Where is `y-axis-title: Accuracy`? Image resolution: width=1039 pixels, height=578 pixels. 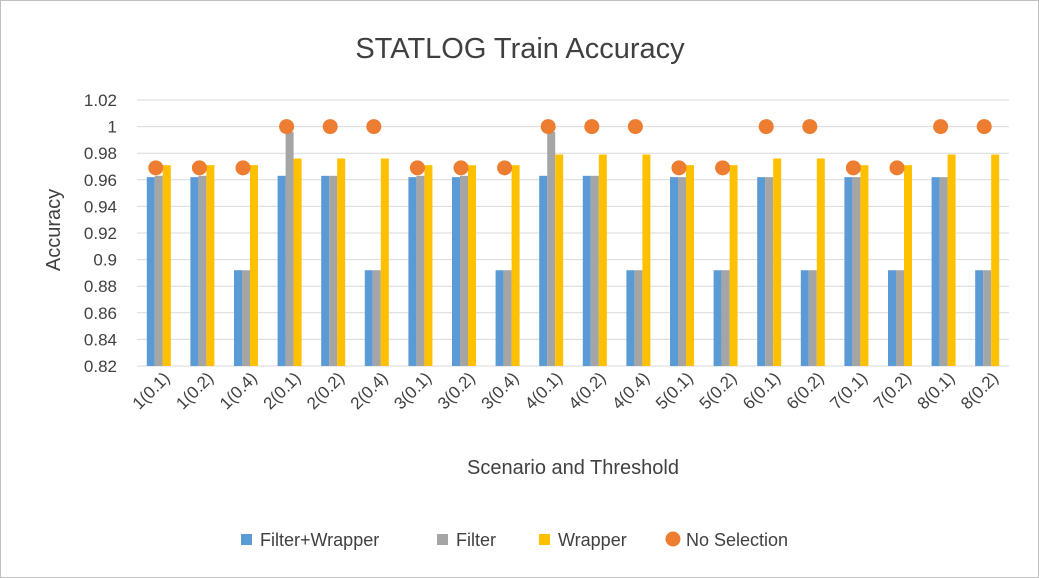
y-axis-title: Accuracy is located at coordinates (54, 230).